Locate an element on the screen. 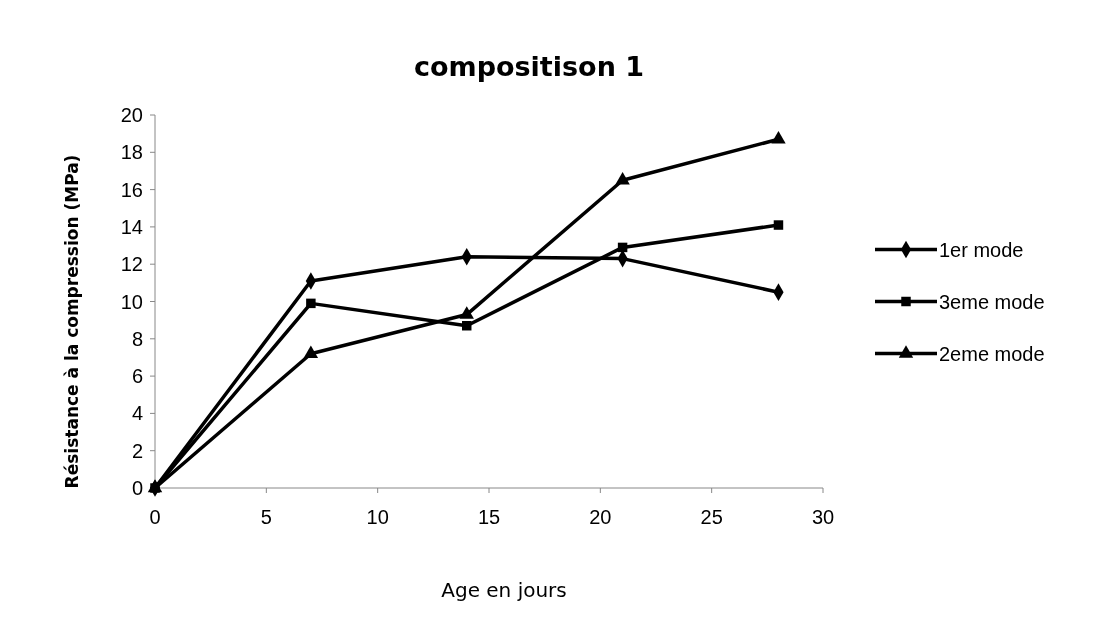 This screenshot has width=1095, height=635. y-tick-label: 20 is located at coordinates (131, 115).